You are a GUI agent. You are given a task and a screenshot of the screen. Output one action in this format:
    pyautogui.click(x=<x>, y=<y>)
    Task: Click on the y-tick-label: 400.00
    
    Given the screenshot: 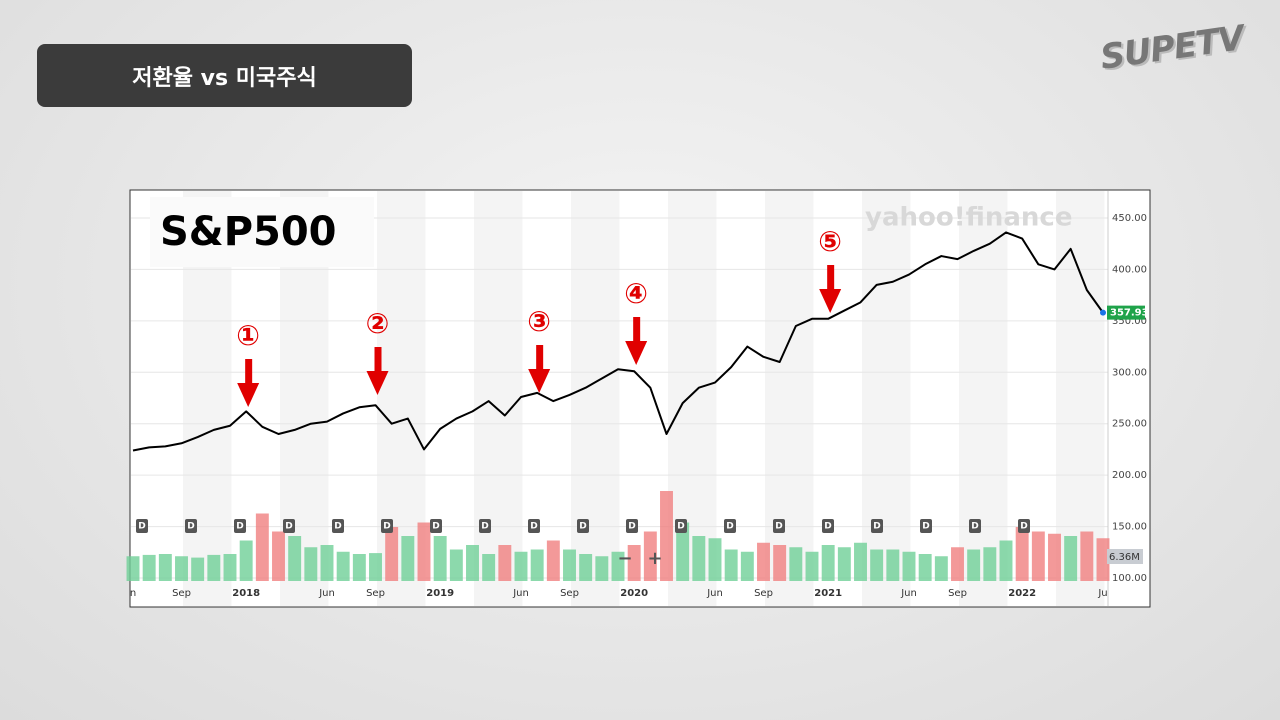 What is the action you would take?
    pyautogui.click(x=1129, y=269)
    